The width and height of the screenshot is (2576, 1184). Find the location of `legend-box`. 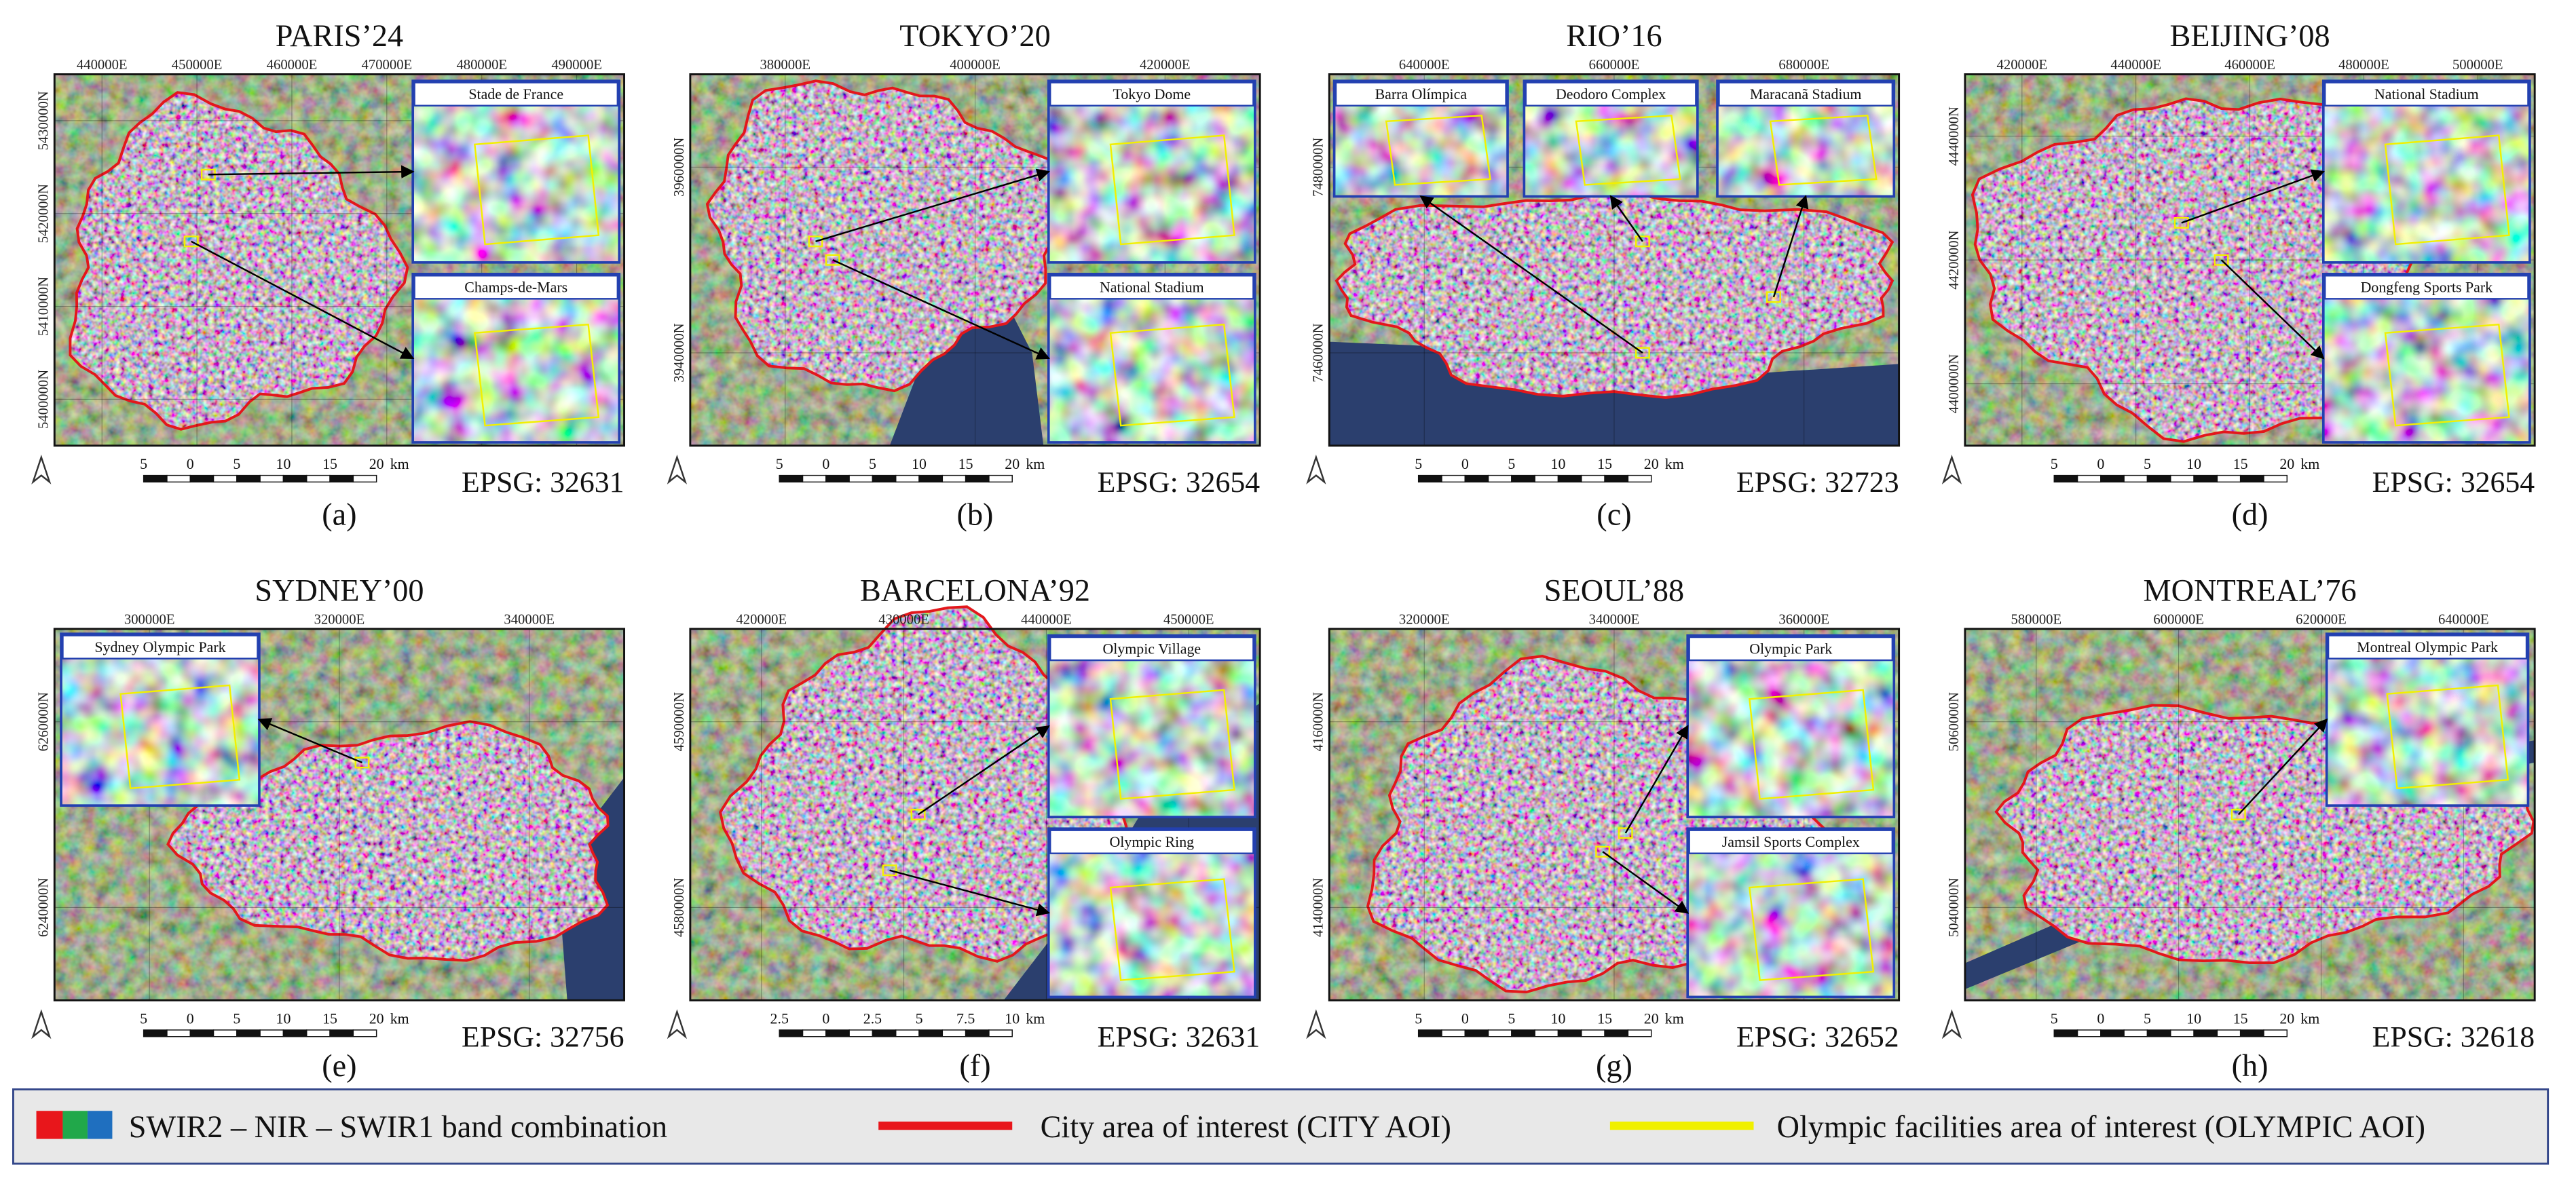

legend-box is located at coordinates (1281, 1126).